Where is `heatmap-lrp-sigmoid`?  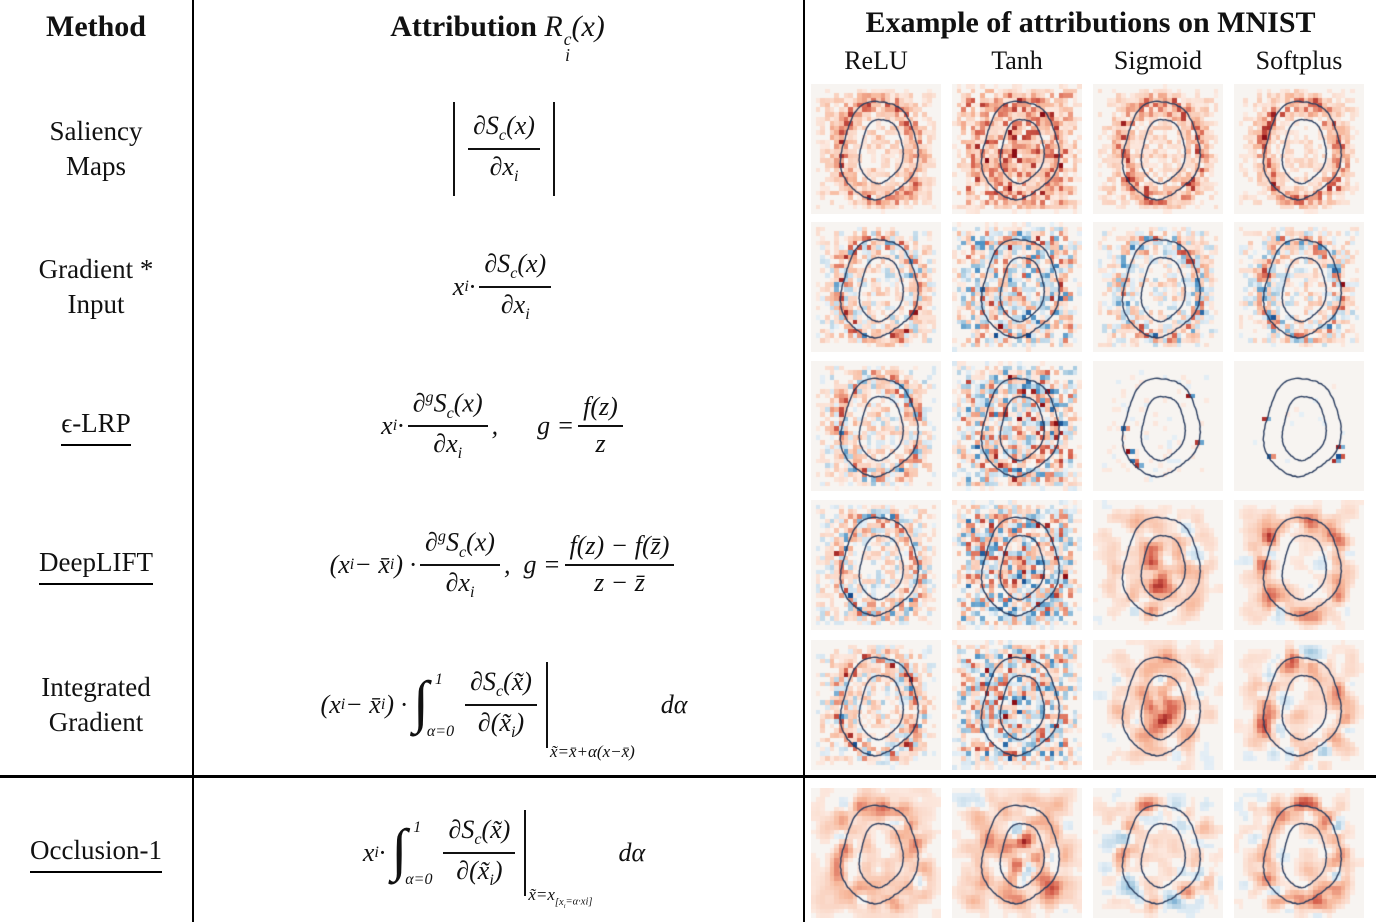
heatmap-lrp-sigmoid is located at coordinates (1158, 426).